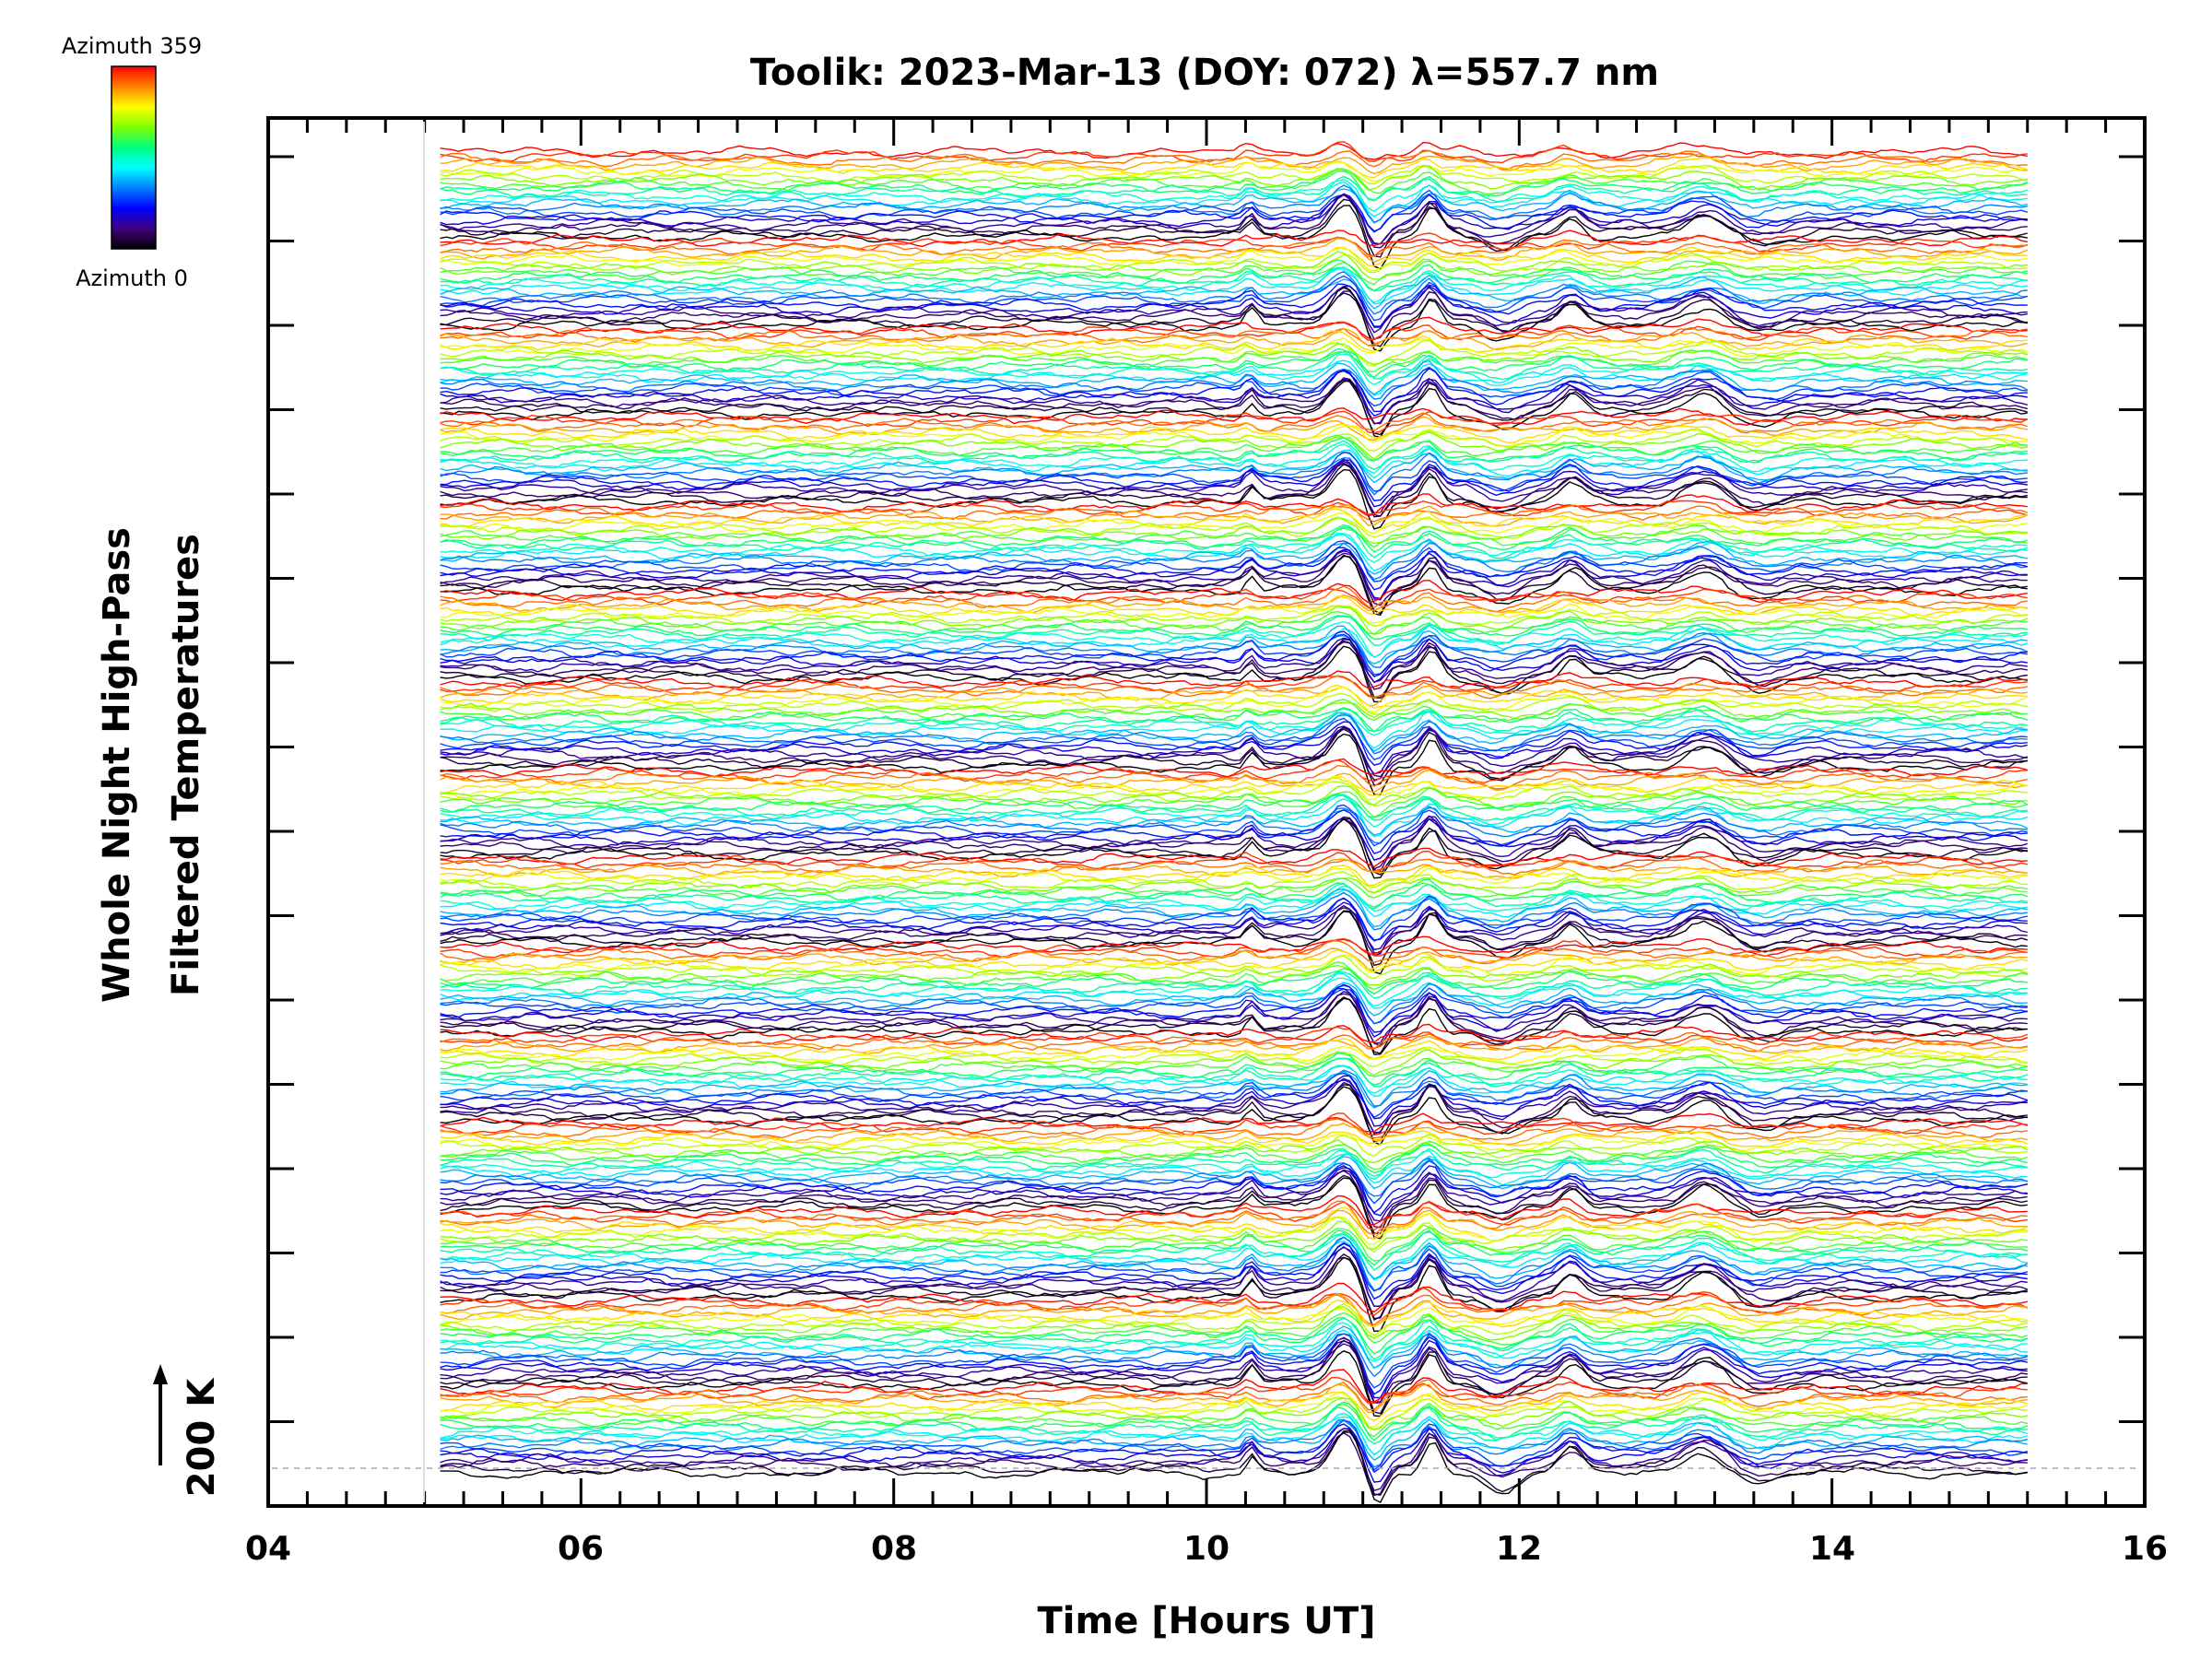 The image size is (2212, 1659). What do you see at coordinates (134, 157) in the screenshot?
I see `colorbar-gradient` at bounding box center [134, 157].